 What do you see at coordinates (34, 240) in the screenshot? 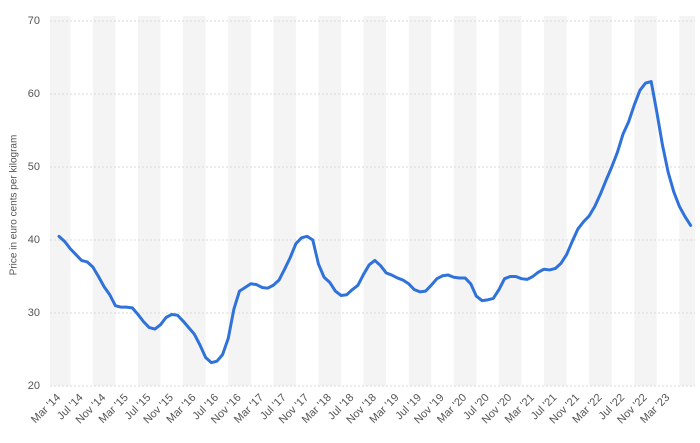
I see `y-tick-label: 40` at bounding box center [34, 240].